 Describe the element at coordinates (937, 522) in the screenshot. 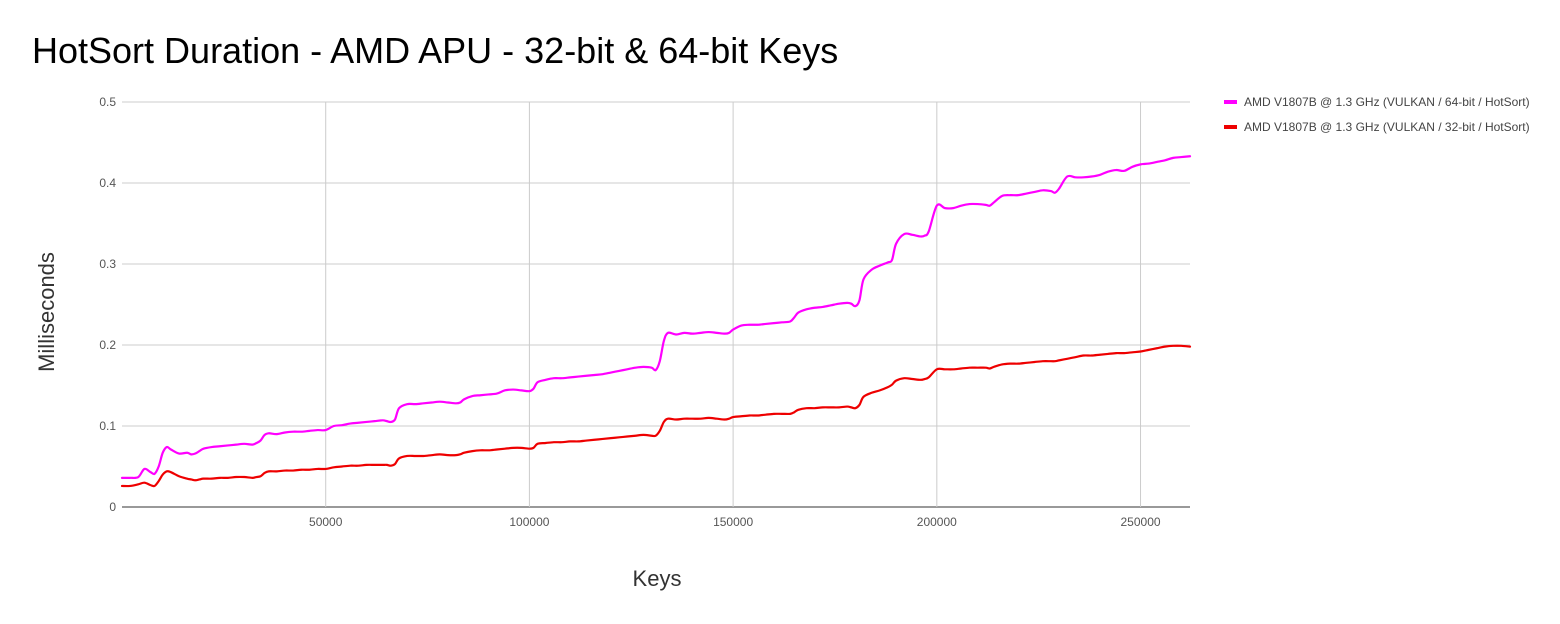

I see `x-tick-label: 200000` at that location.